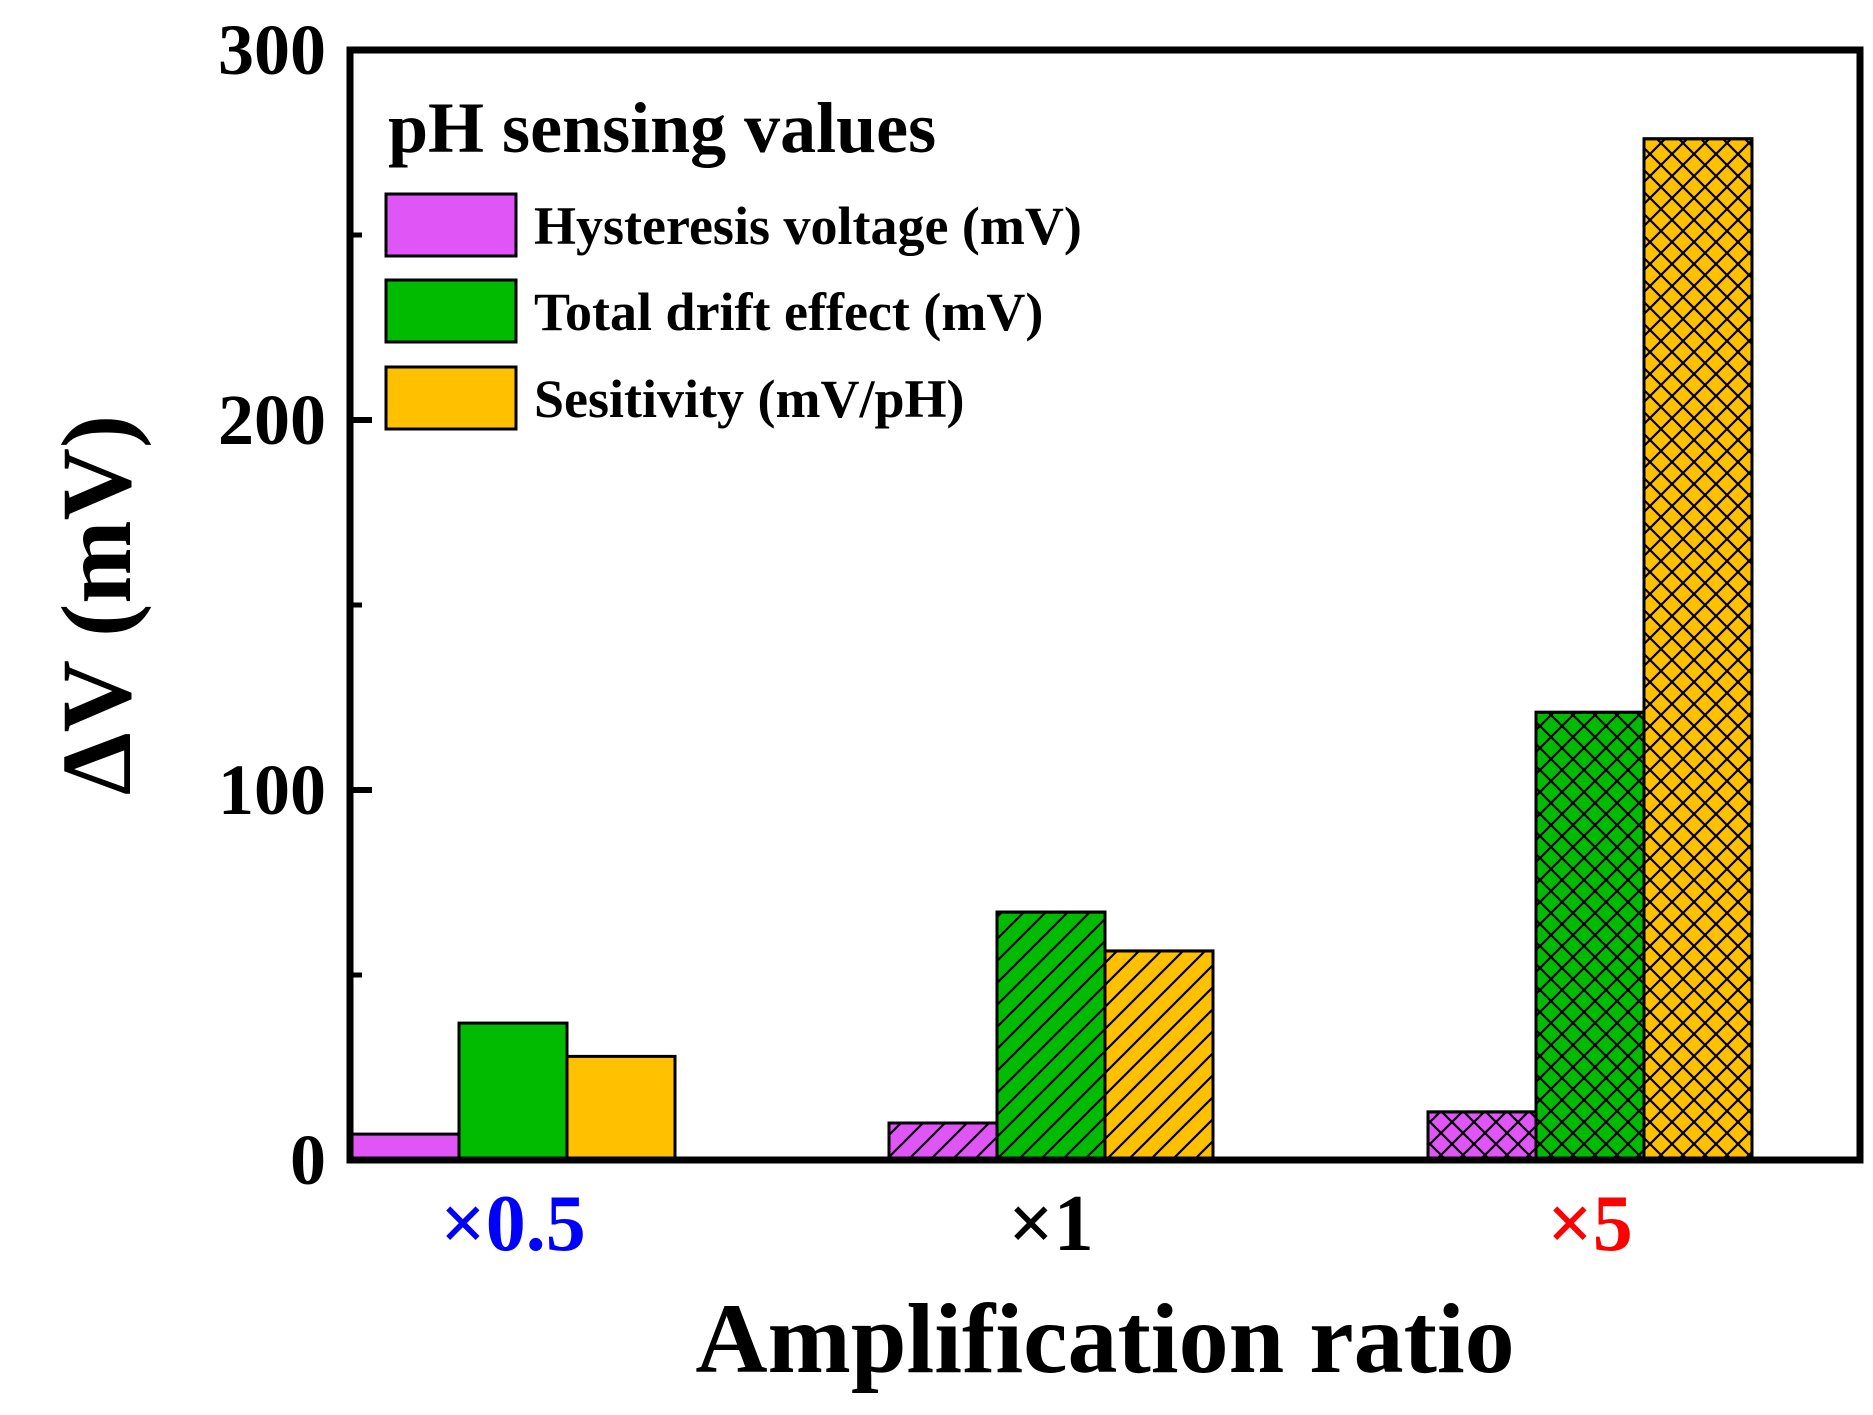 The height and width of the screenshot is (1415, 1873). I want to click on legend-label: Hysteresis voltage (mV), so click(808, 226).